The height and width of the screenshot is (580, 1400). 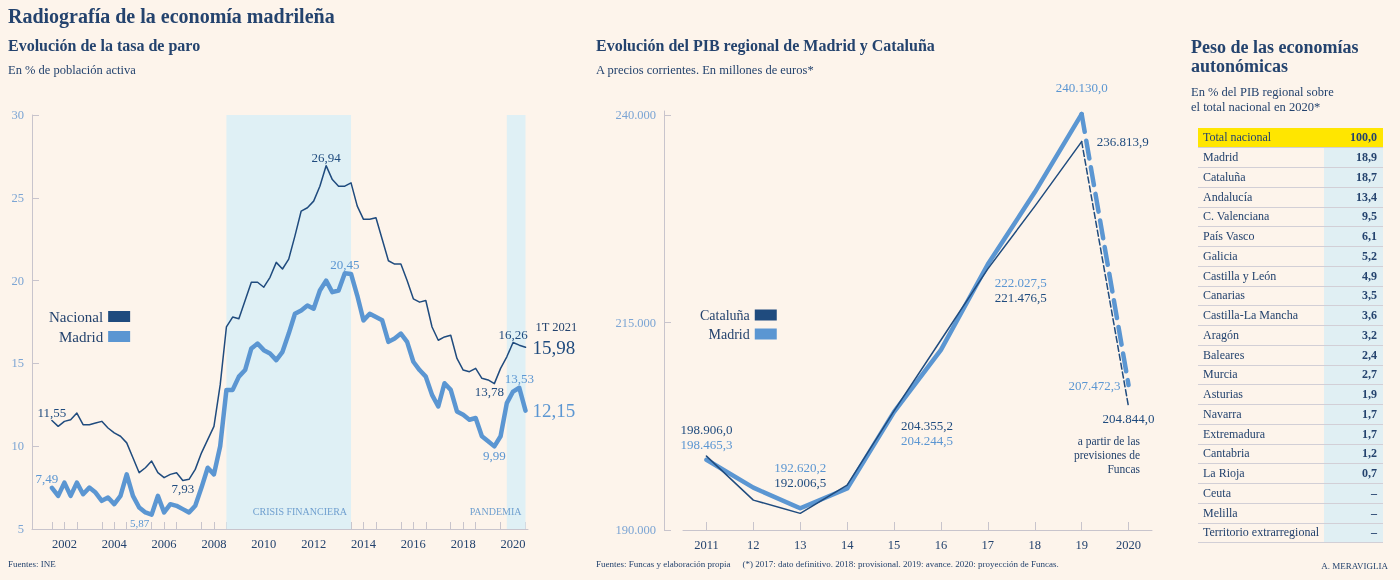 What do you see at coordinates (1369, 473) in the screenshot?
I see `text: 0,7` at bounding box center [1369, 473].